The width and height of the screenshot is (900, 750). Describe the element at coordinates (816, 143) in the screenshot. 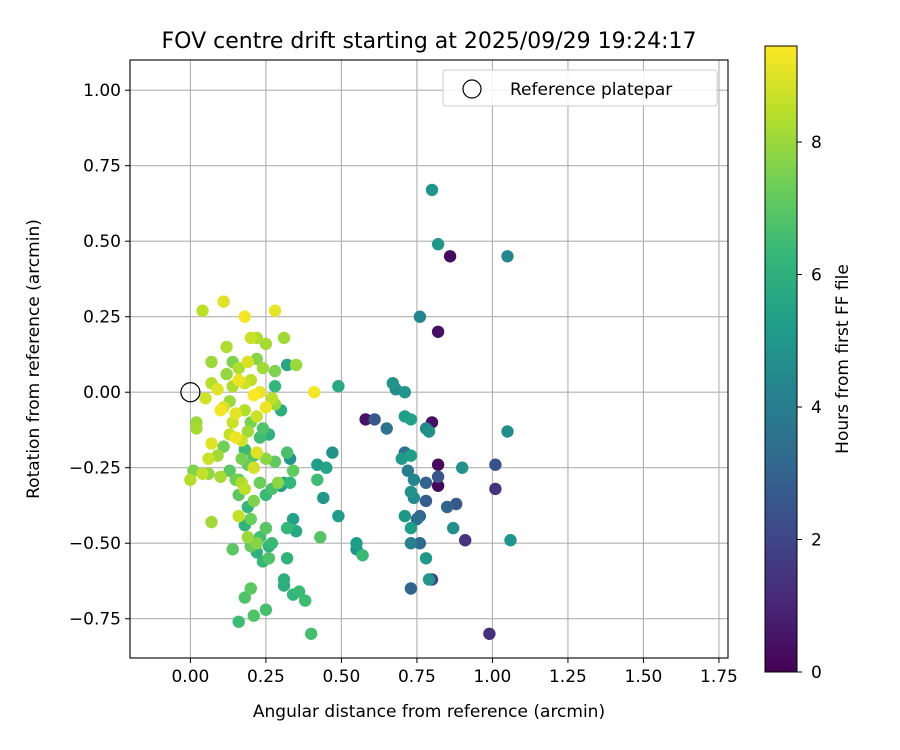

I see `colorbar-tick-label: 8` at that location.